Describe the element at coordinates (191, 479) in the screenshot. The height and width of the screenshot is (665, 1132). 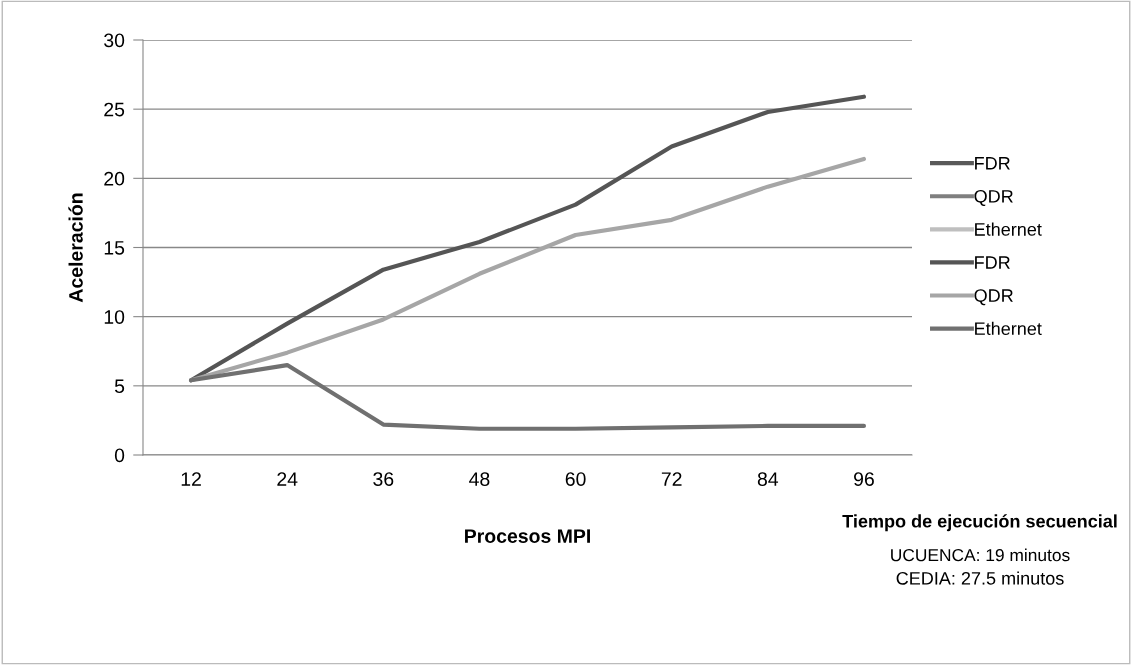
I see `x-tick-label: 12` at that location.